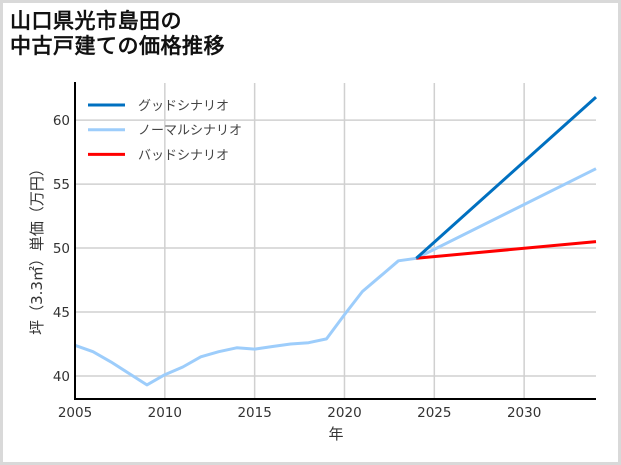  What do you see at coordinates (117, 46) in the screenshot?
I see `chart-title-line2: 中古戸建ての価格推移` at bounding box center [117, 46].